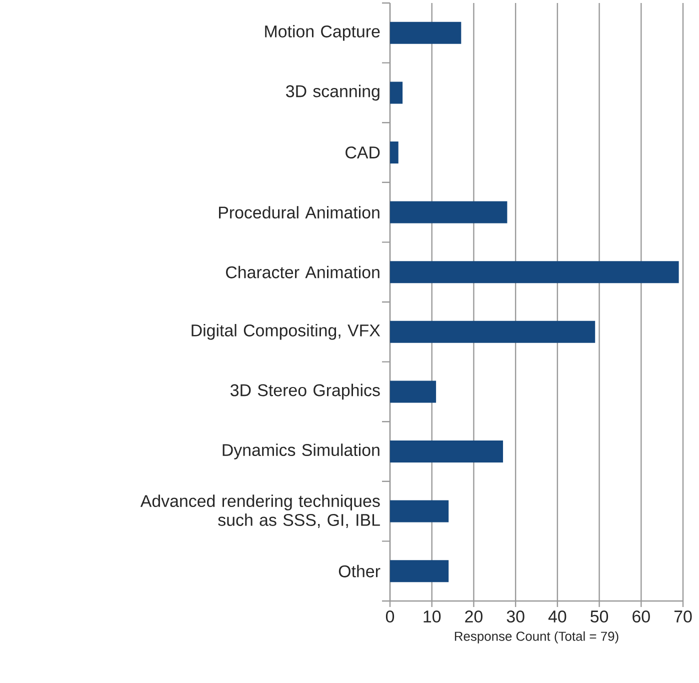 This screenshot has height=683, width=699. Describe the element at coordinates (363, 152) in the screenshot. I see `y-tick-label: CAD` at that location.